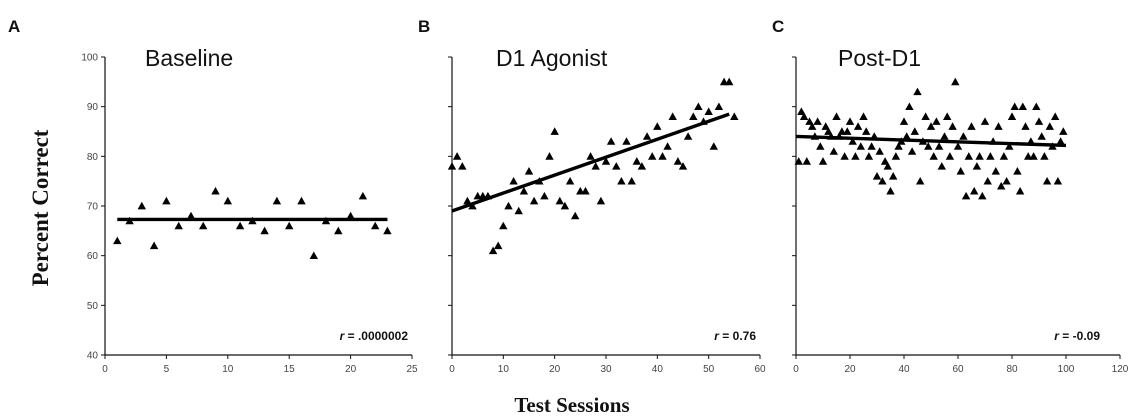  I want to click on x-axis-title: Test Sessions, so click(571, 405).